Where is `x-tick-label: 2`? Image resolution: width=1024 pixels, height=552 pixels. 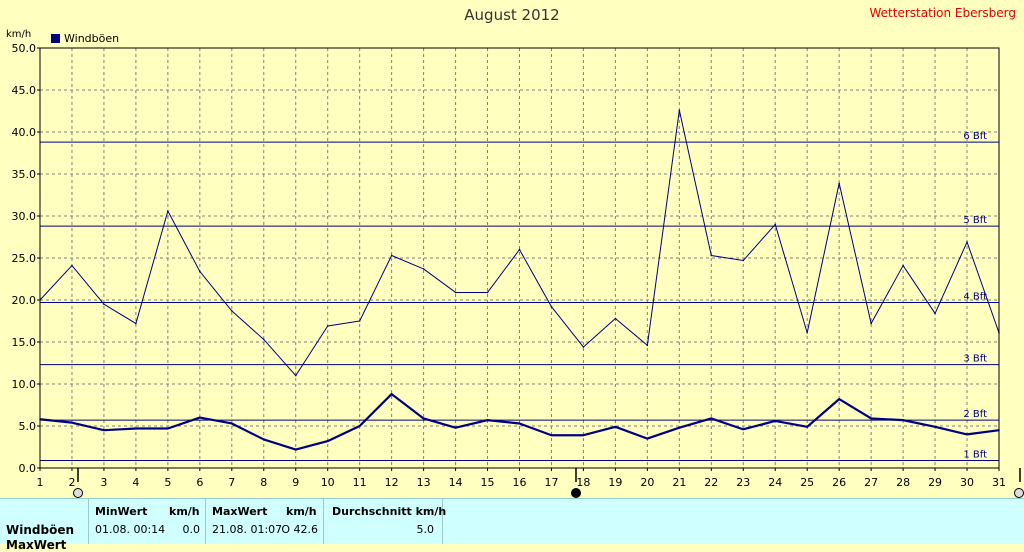
x-tick-label: 2 is located at coordinates (71, 482).